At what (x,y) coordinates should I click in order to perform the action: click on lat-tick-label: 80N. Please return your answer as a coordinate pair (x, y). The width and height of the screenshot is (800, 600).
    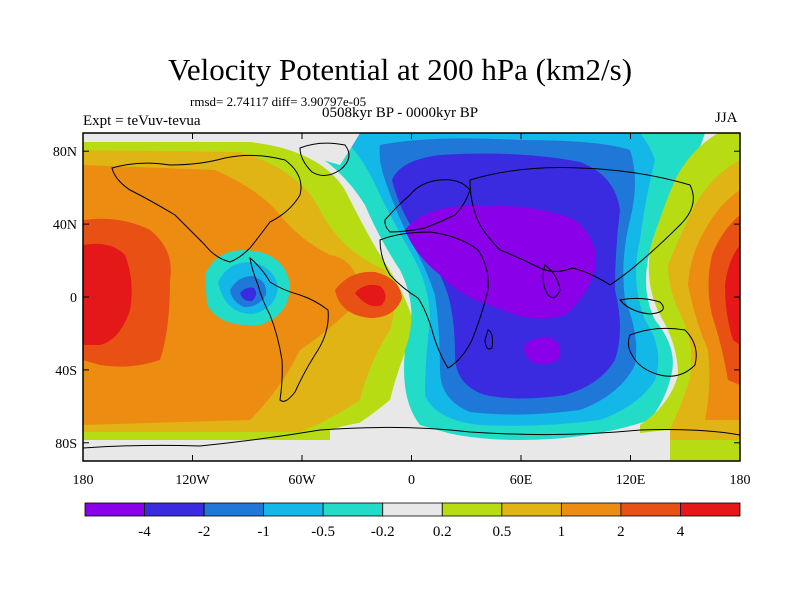
    Looking at the image, I should click on (65, 152).